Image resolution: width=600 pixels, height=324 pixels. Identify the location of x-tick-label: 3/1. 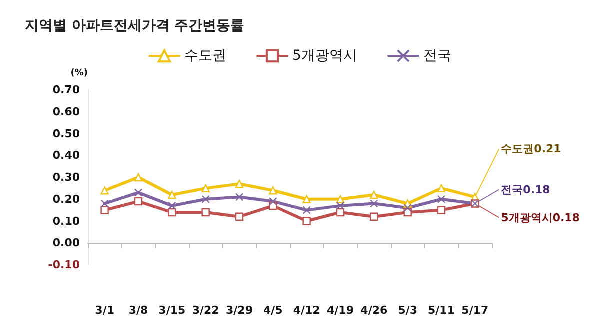
(104, 310).